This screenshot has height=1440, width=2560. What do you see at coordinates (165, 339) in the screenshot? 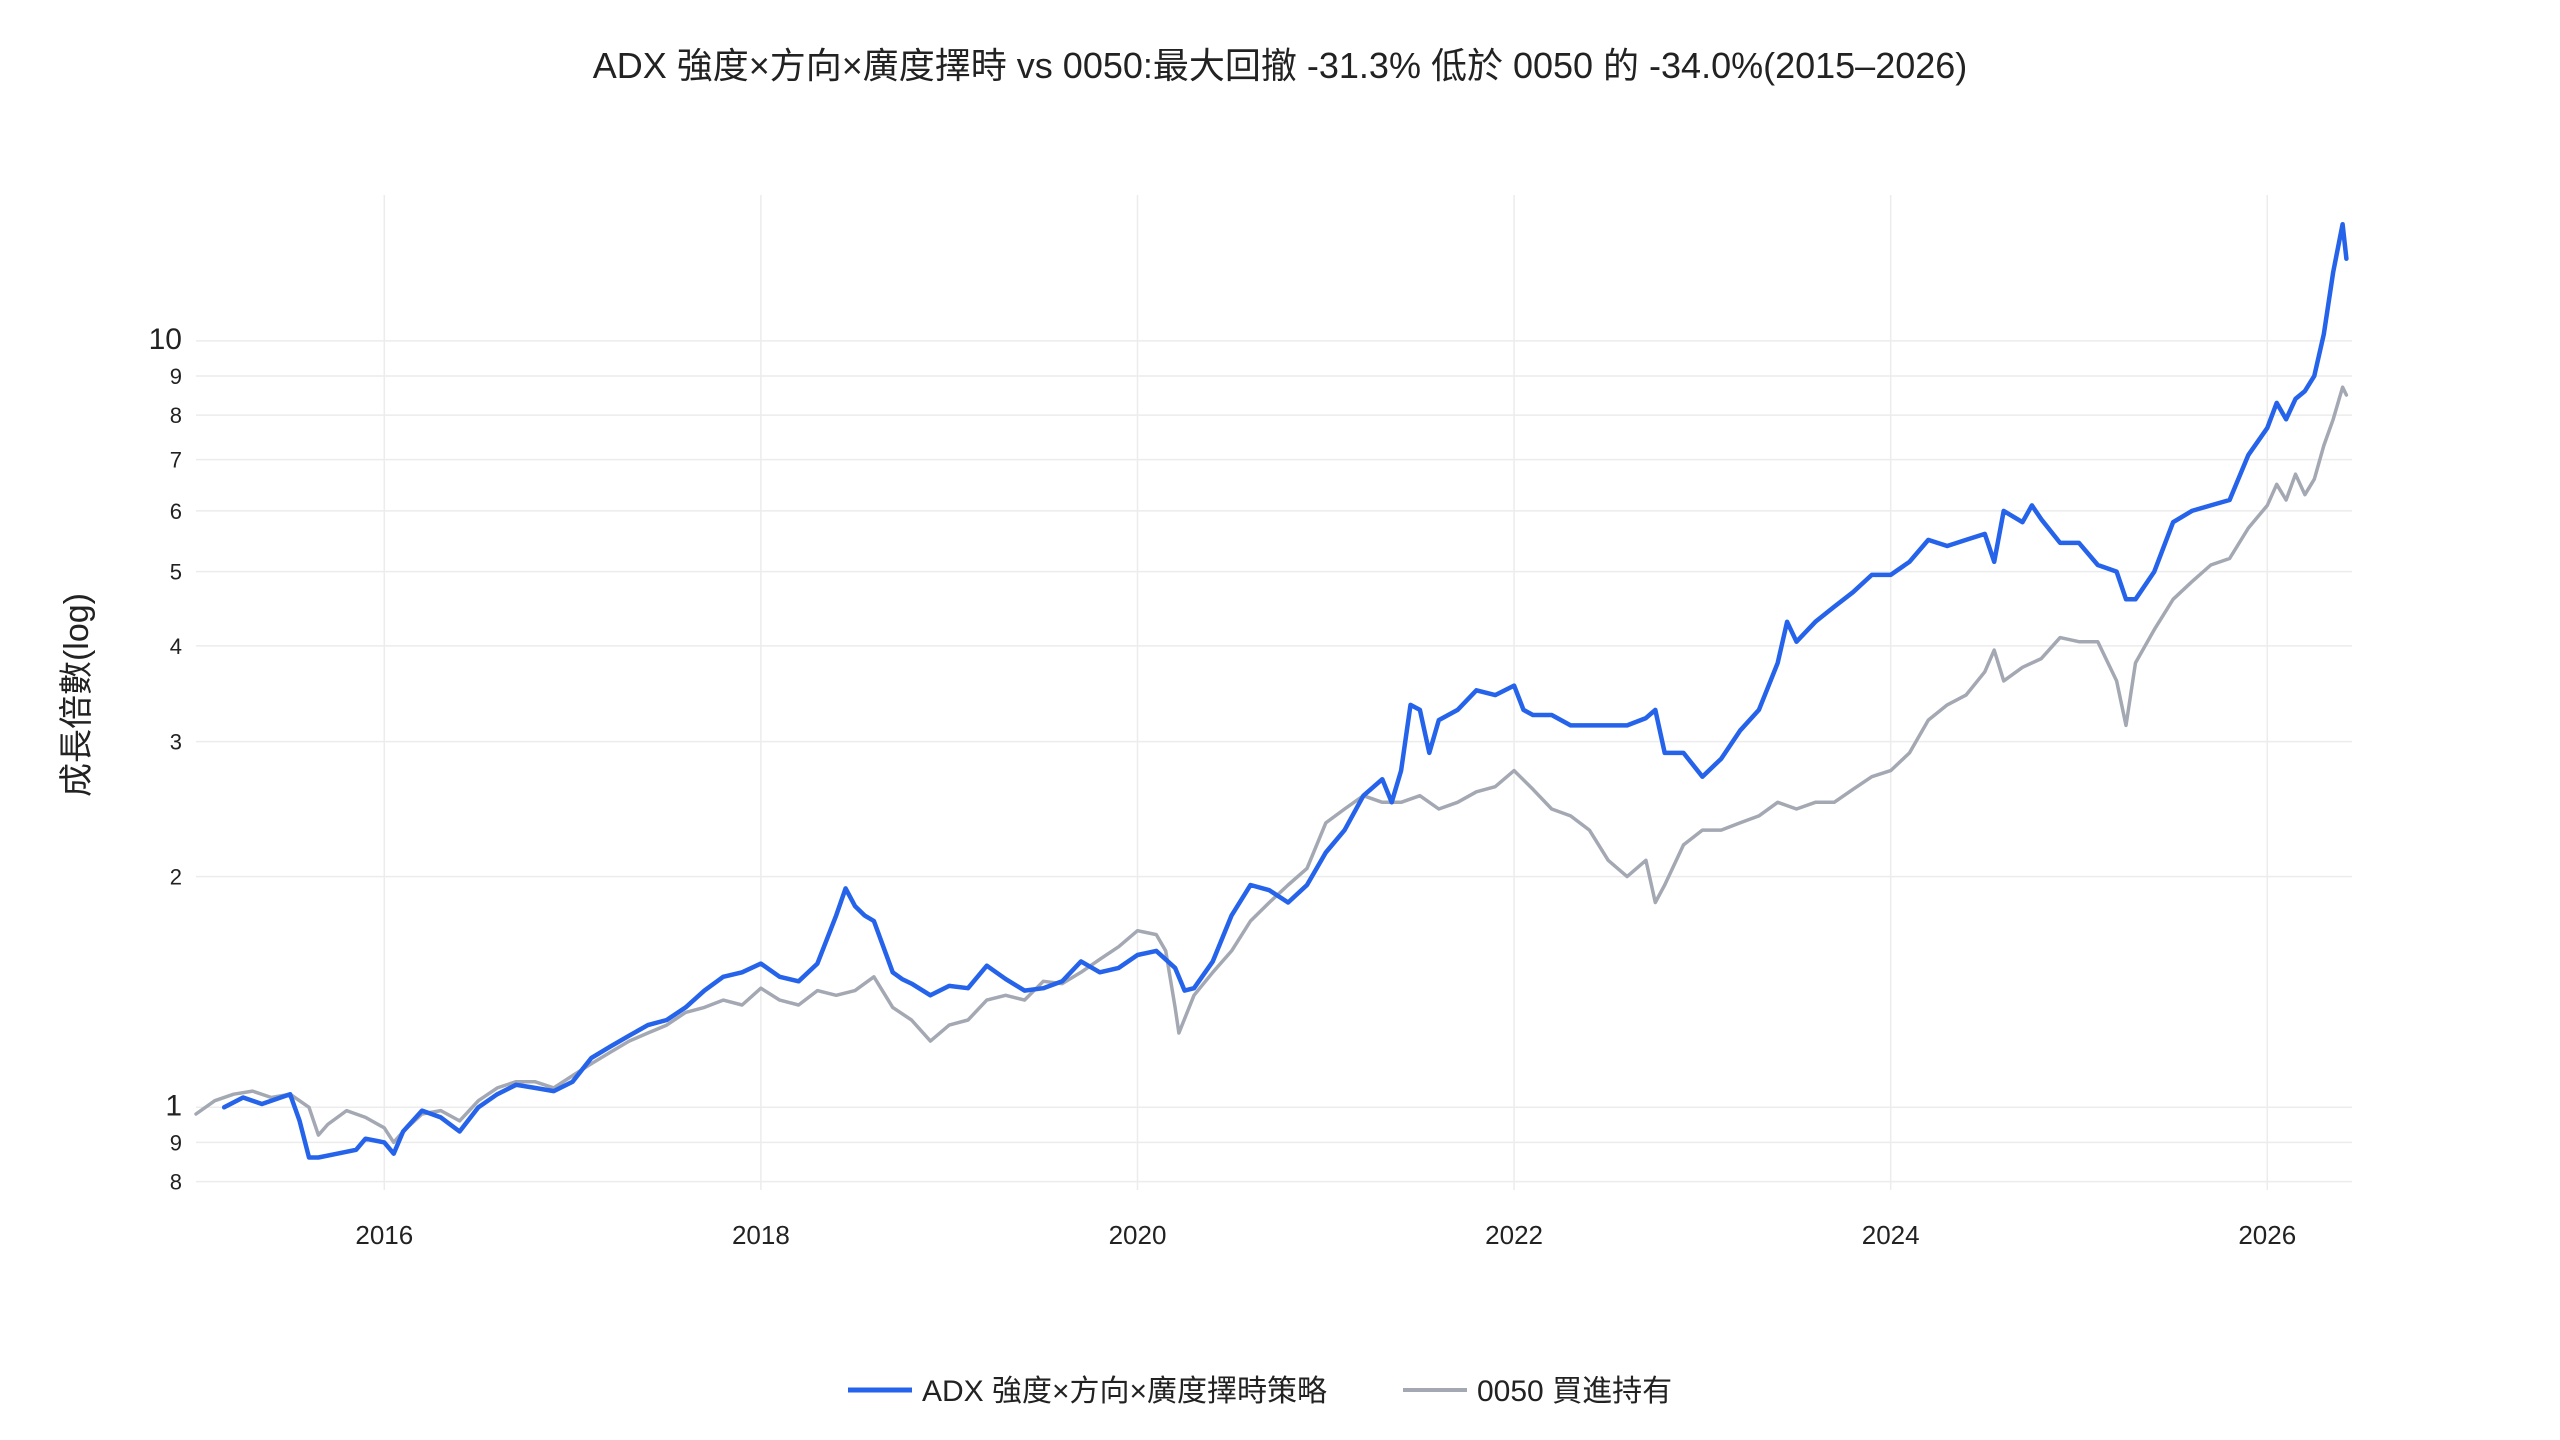
I see `y-tick-label: 10` at bounding box center [165, 339].